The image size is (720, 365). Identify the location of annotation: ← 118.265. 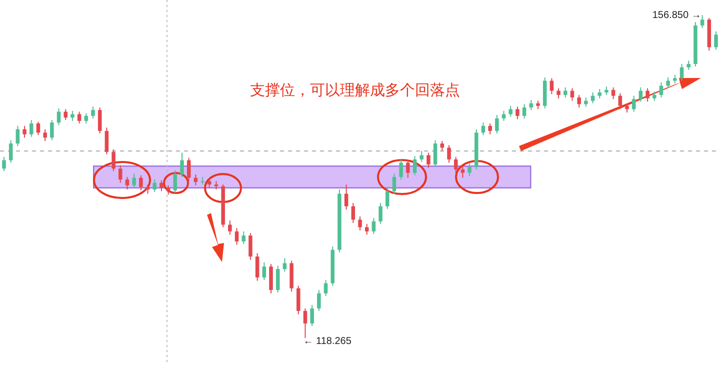
(327, 341).